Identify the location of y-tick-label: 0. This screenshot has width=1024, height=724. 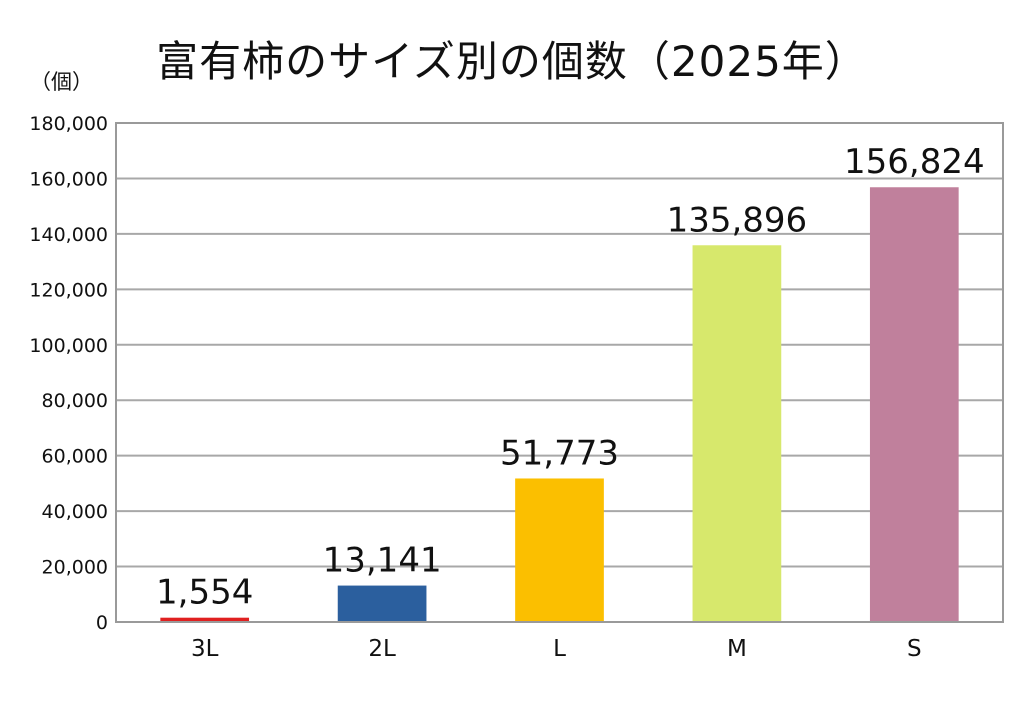
(102, 623).